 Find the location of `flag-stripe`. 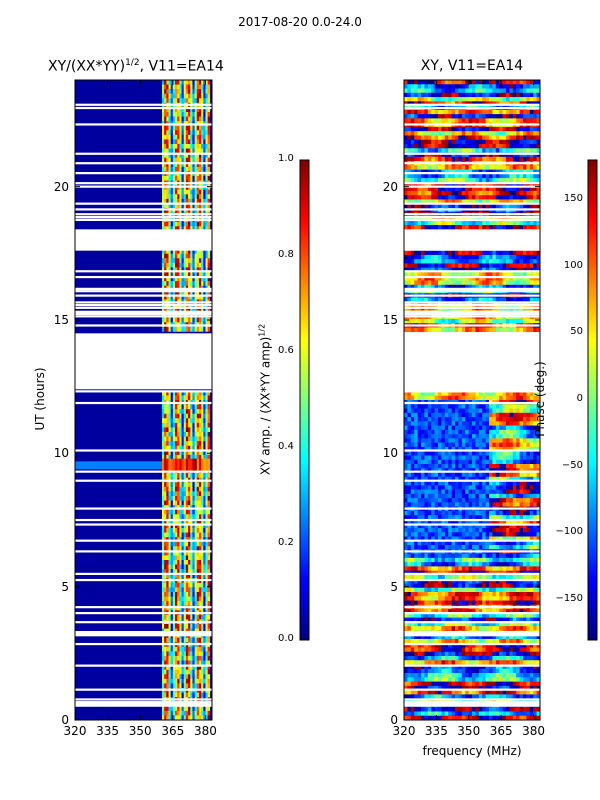

flag-stripe is located at coordinates (143, 635).